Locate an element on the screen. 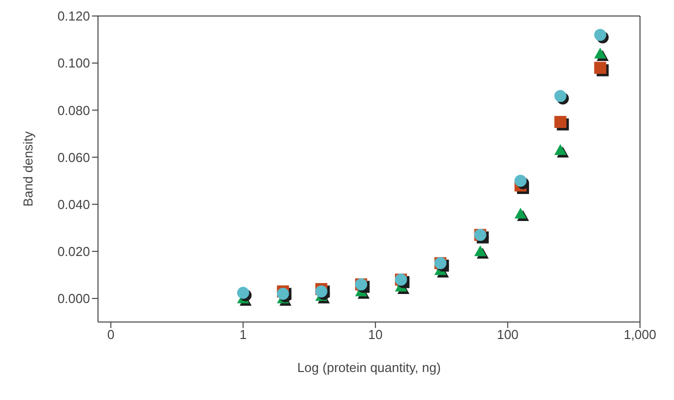 This screenshot has height=400, width=674. x-axis-title: Log (protein quantity, ng) is located at coordinates (369, 367).